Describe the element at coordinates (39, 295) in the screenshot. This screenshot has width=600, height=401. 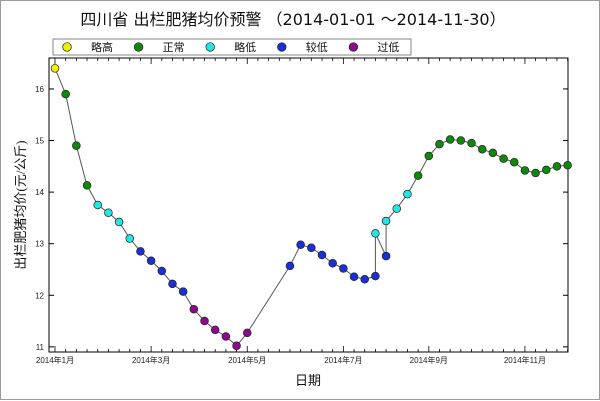
I see `y-tick-label: 12` at that location.